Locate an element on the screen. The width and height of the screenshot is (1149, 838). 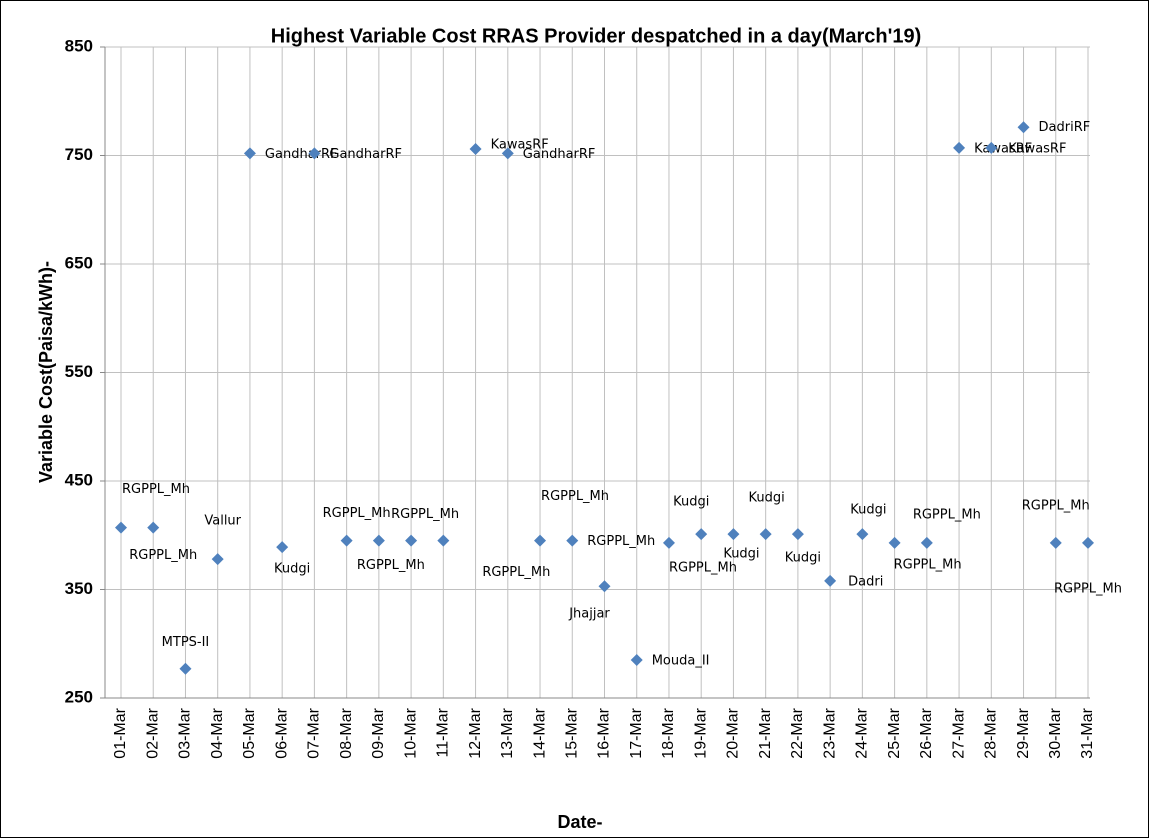
y-tick-label: 850 is located at coordinates (79, 45).